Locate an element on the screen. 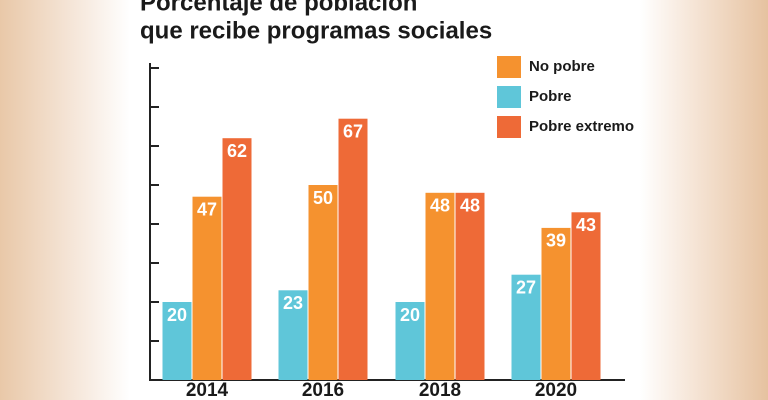  data-label: 62 is located at coordinates (237, 151).